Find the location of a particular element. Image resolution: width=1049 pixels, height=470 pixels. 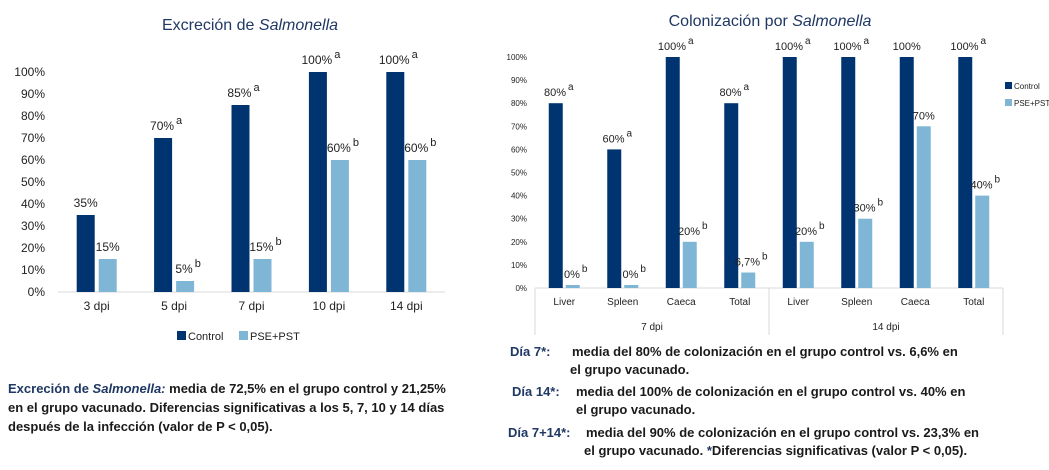

note-day7-14-label: Día 7+14*: is located at coordinates (539, 432).